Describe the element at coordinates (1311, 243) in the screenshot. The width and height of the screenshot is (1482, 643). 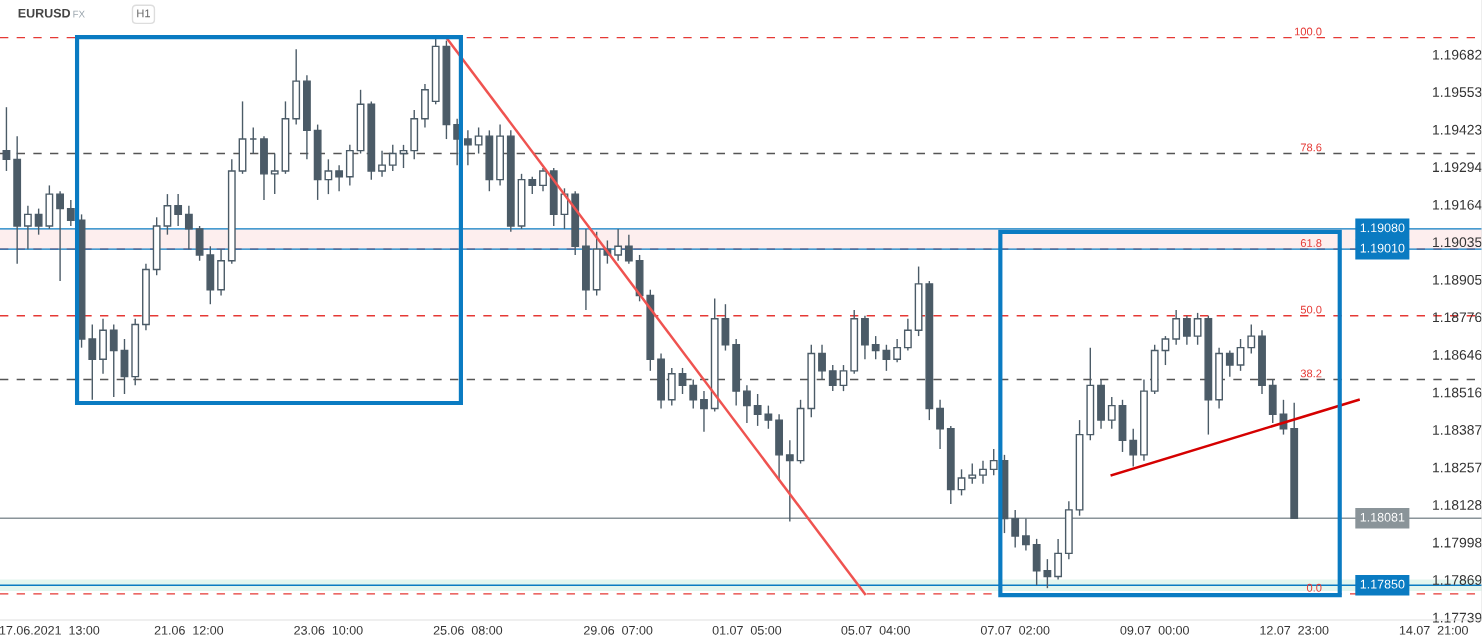
I see `annotation: 61.8` at that location.